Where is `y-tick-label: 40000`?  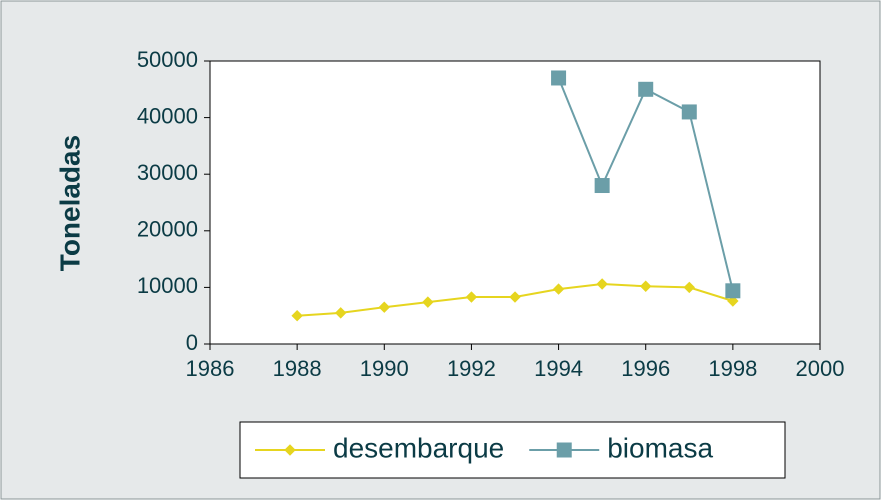 y-tick-label: 40000 is located at coordinates (167, 115).